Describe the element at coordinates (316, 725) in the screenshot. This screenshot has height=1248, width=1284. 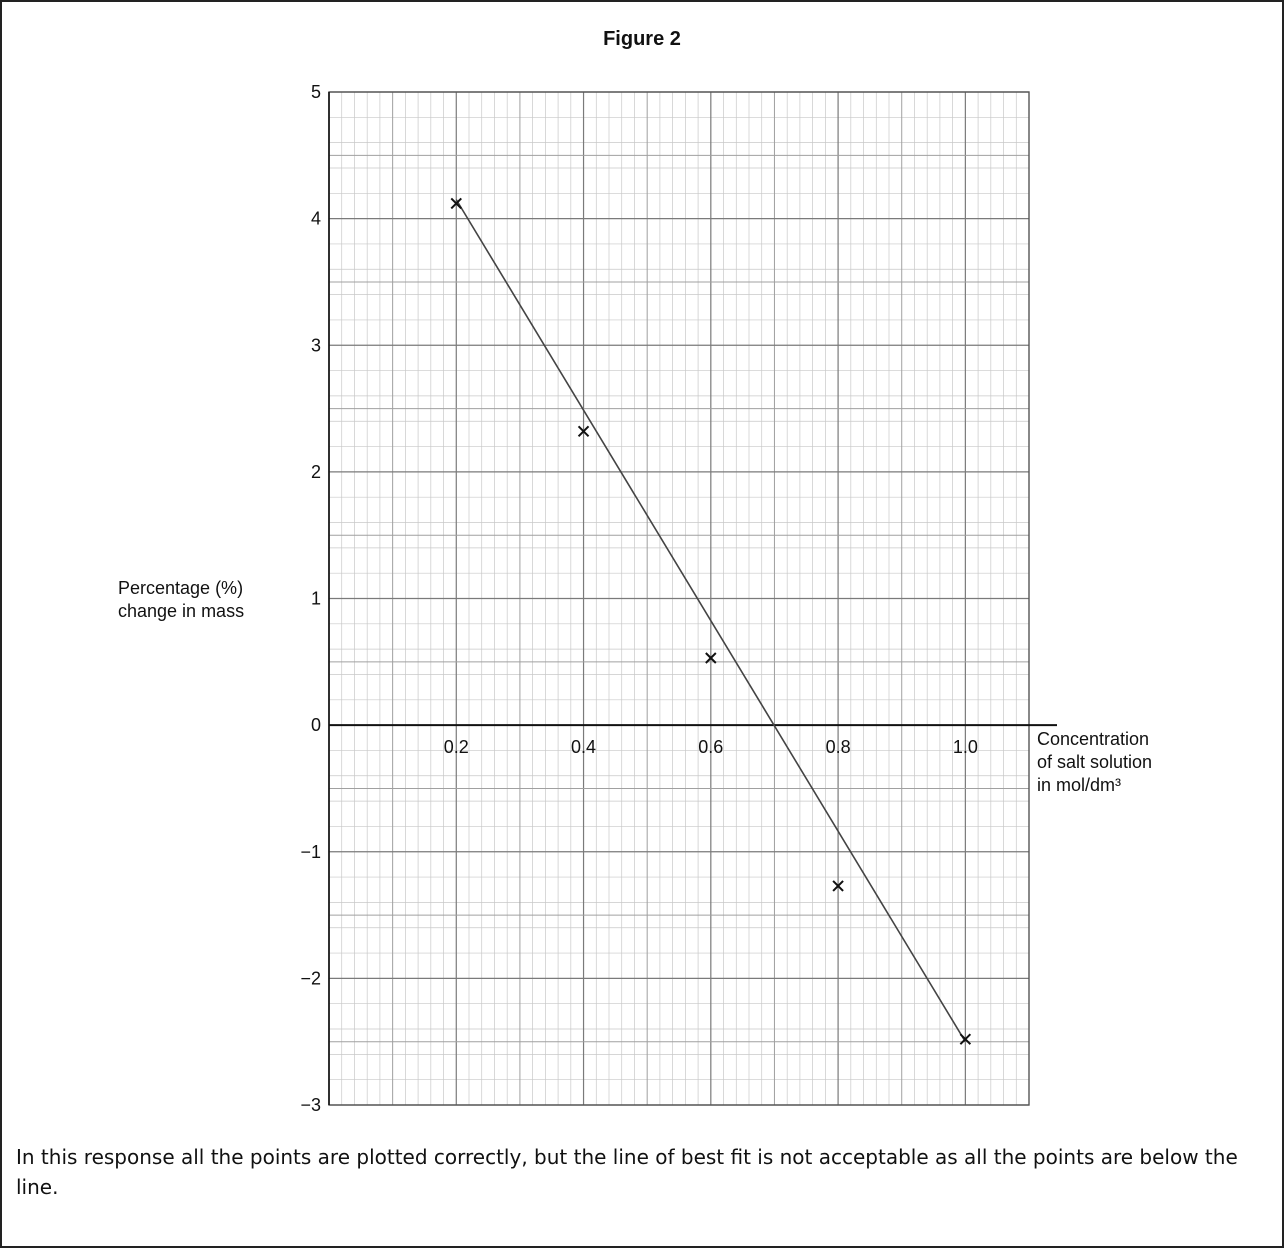
I see `y-tick-label: 0` at that location.